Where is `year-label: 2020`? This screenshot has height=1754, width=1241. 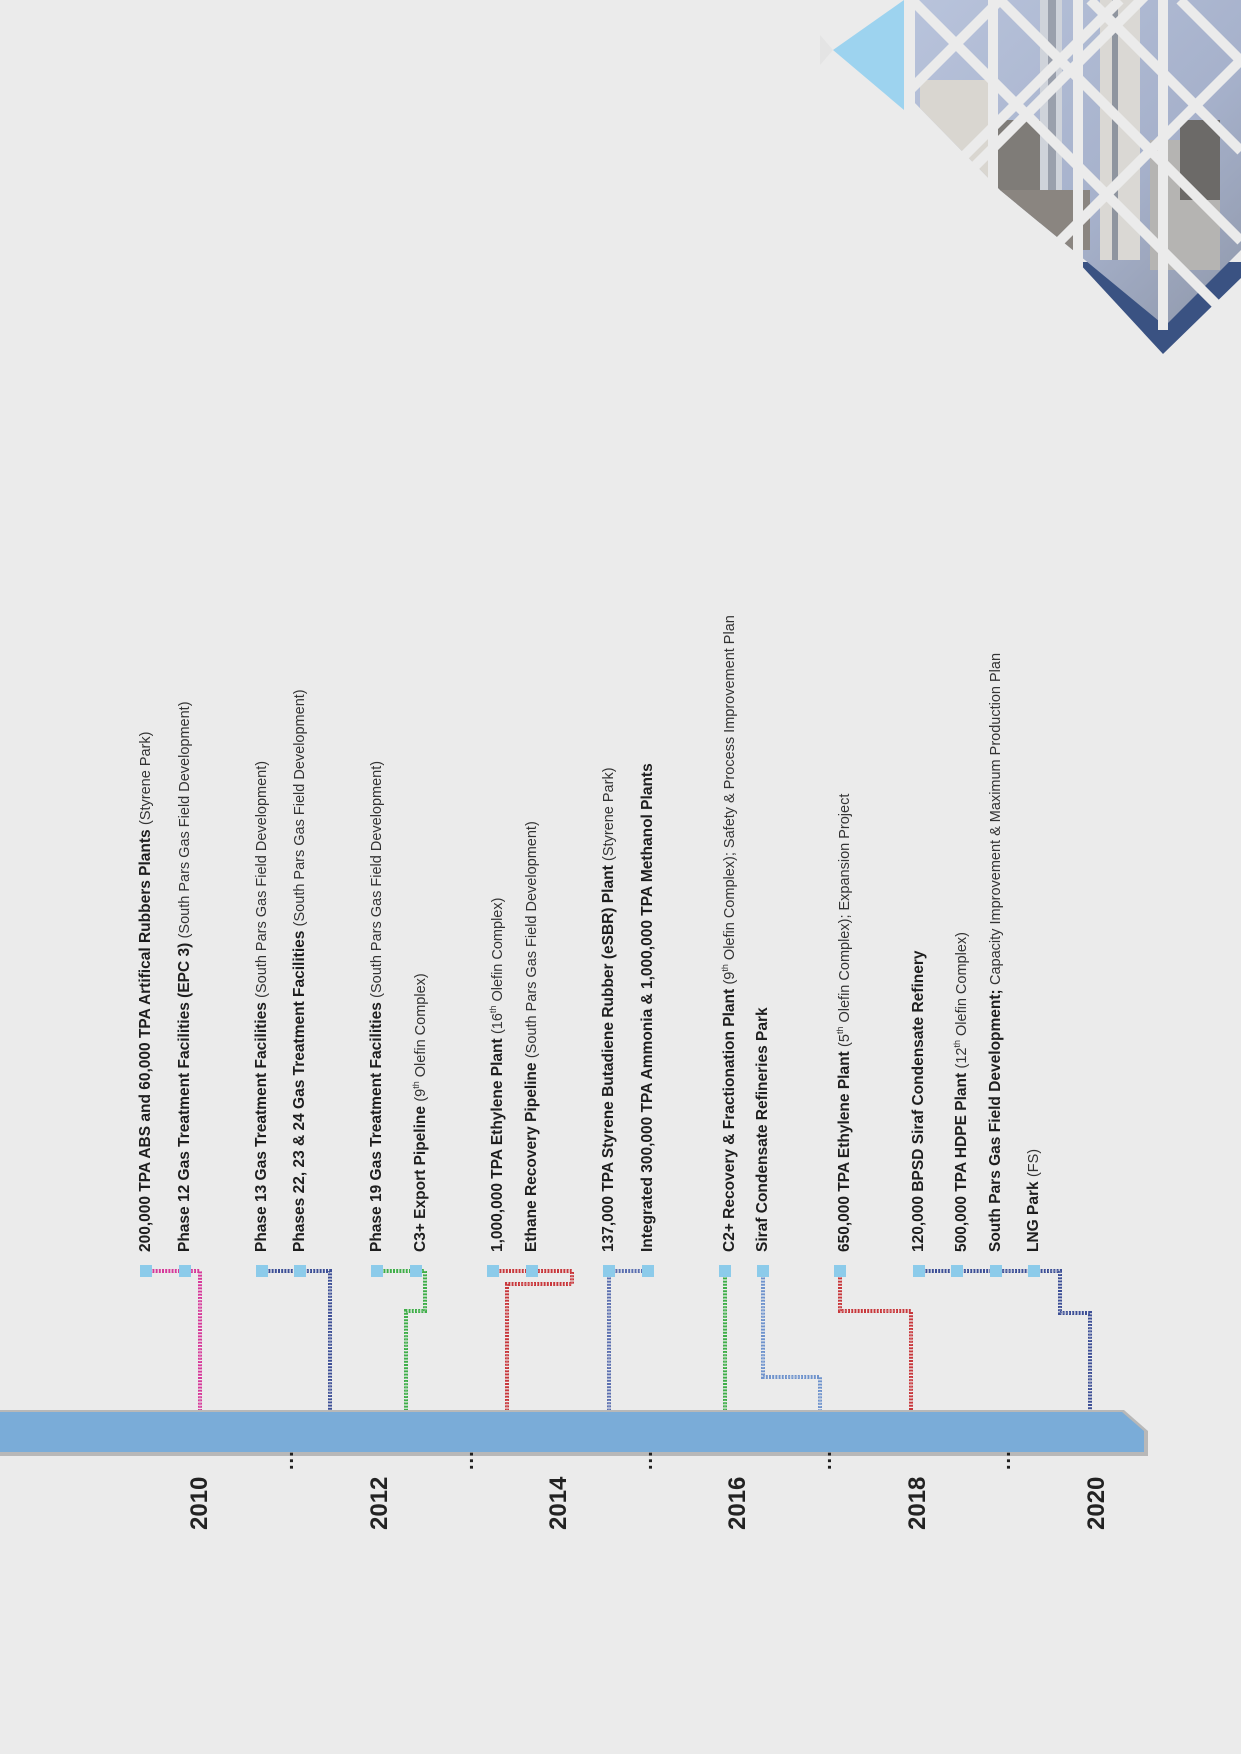
year-label: 2020 is located at coordinates (1096, 1503).